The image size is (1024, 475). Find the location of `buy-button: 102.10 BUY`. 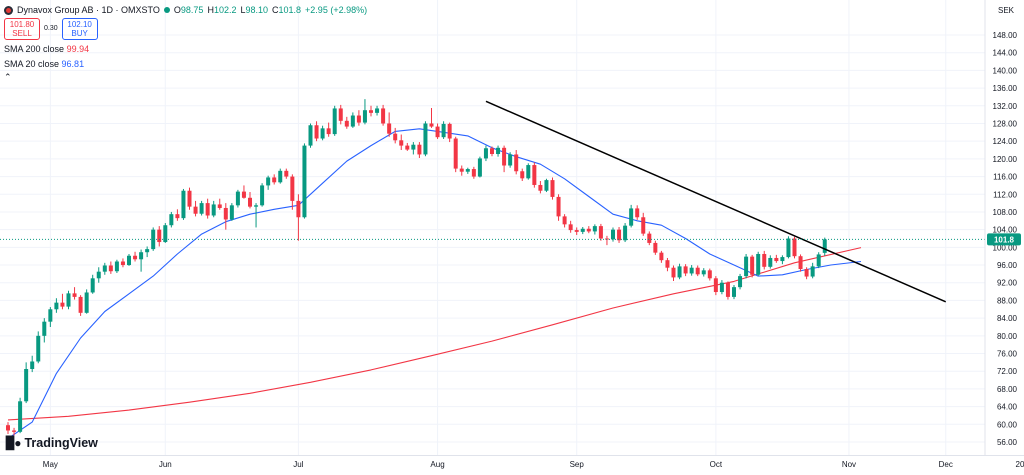

buy-button: 102.10 BUY is located at coordinates (79, 29).